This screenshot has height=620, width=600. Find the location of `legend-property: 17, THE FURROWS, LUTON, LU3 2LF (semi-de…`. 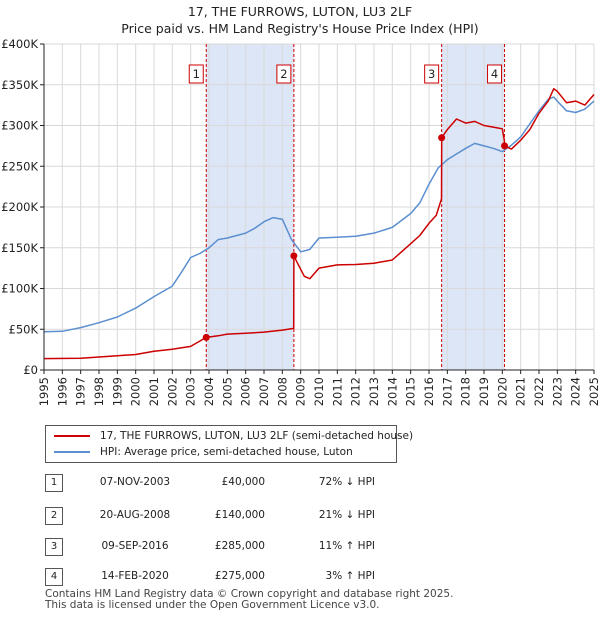

legend-property: 17, THE FURROWS, LUTON, LU3 2LF (semi-de… is located at coordinates (233, 436).